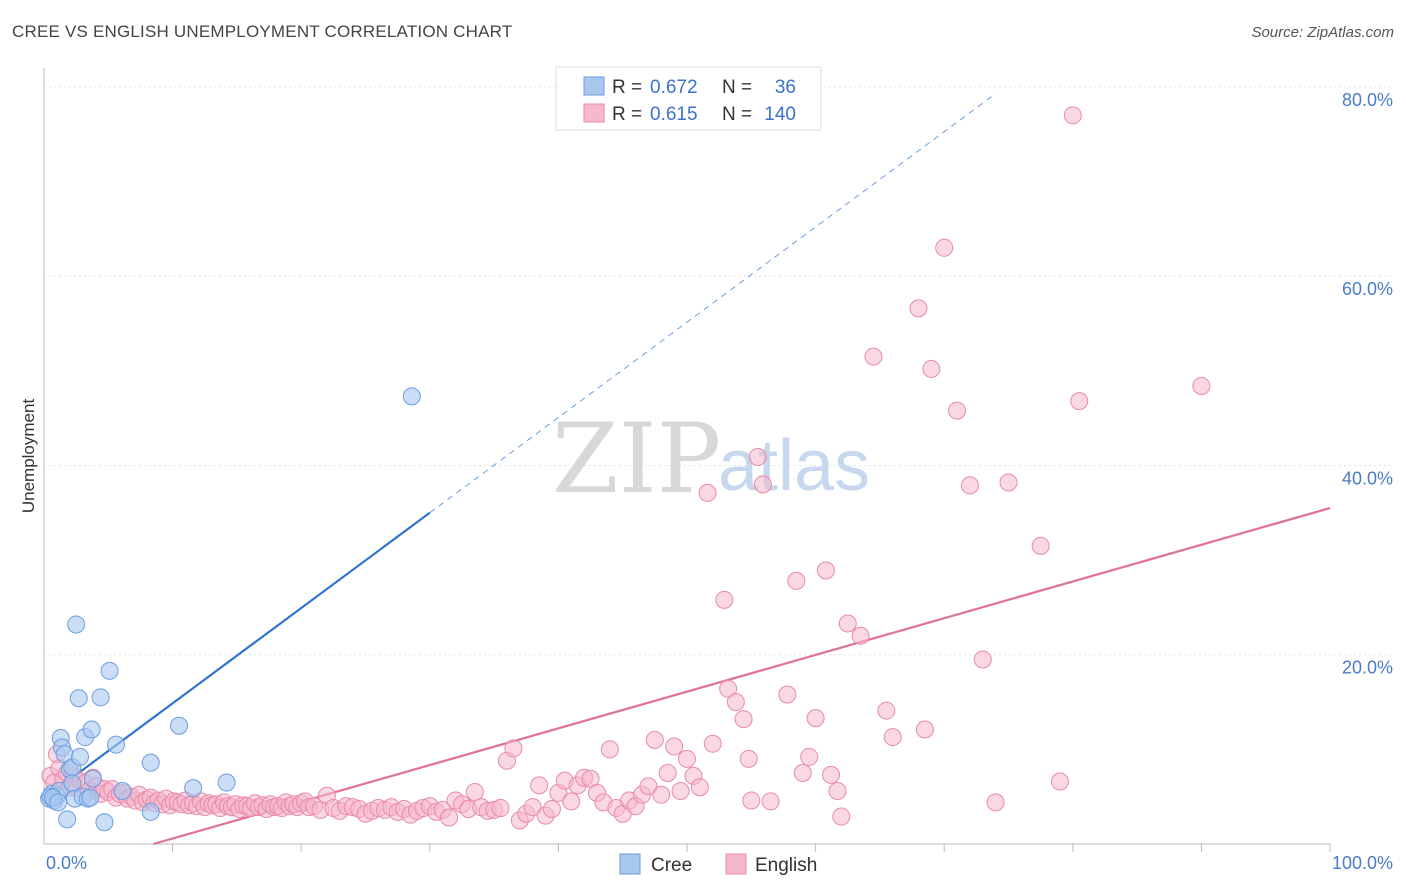 Image resolution: width=1406 pixels, height=892 pixels. What do you see at coordinates (636, 459) in the screenshot?
I see `watermark-zip: ZIP` at bounding box center [636, 459].